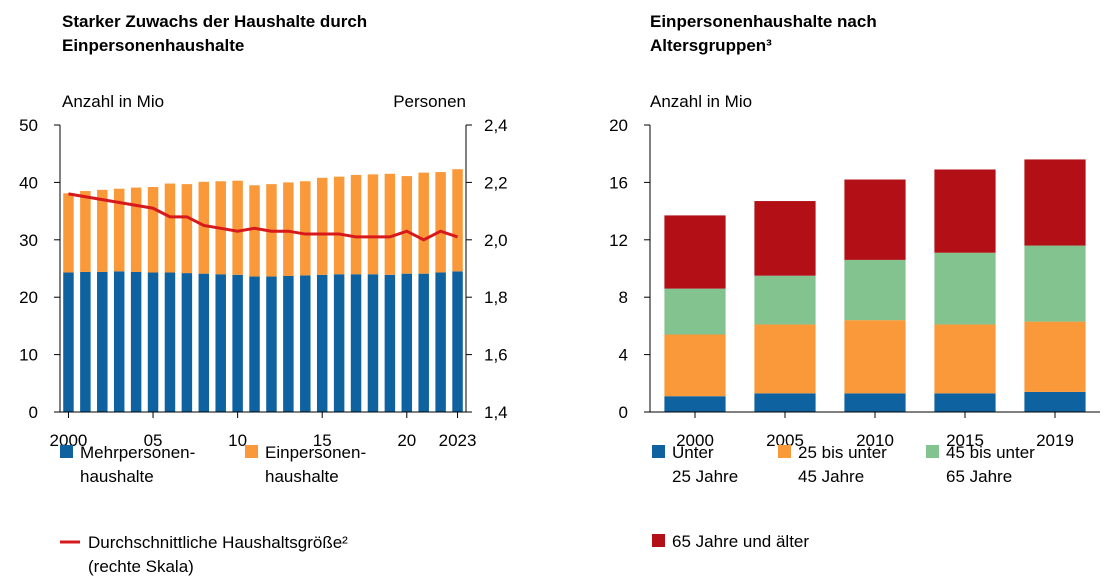 The height and width of the screenshot is (582, 1107). What do you see at coordinates (28, 240) in the screenshot?
I see `y-tick-label: 30` at bounding box center [28, 240].